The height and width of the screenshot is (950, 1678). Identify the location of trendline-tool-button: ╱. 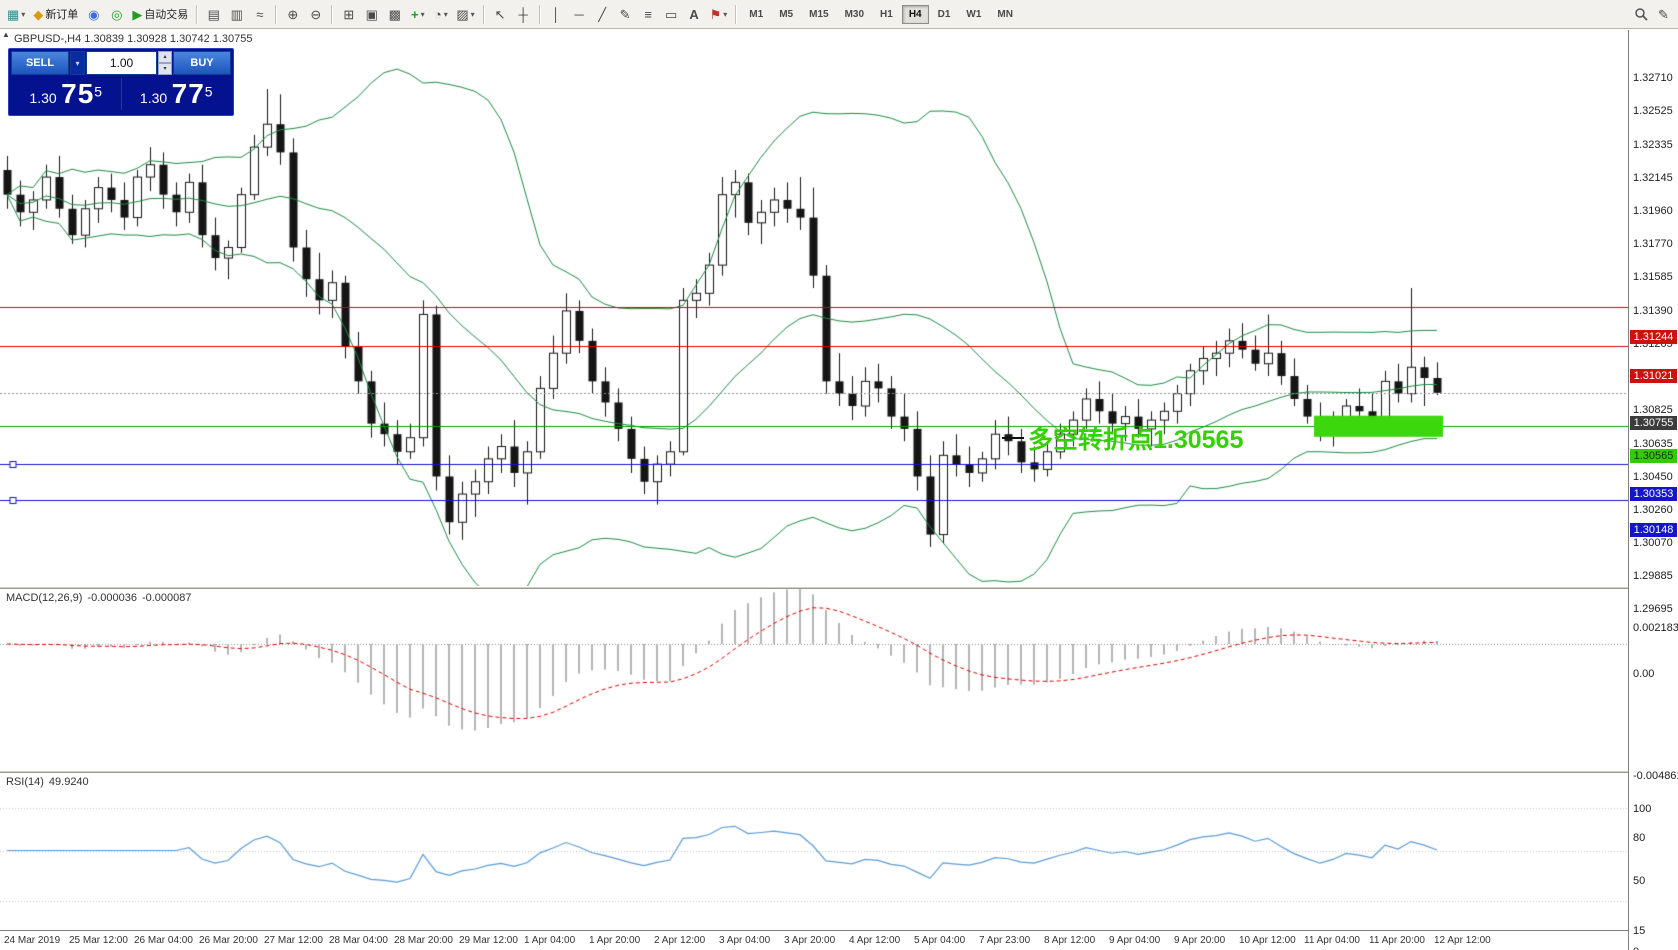
(602, 14).